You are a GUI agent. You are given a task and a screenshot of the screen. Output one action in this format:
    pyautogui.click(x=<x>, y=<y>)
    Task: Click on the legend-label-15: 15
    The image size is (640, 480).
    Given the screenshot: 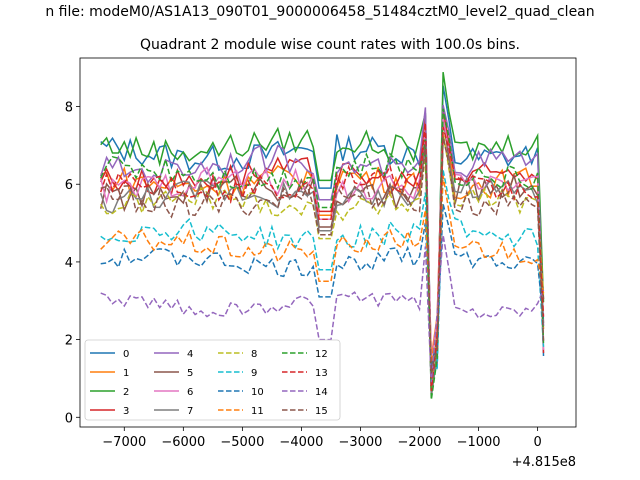 What is the action you would take?
    pyautogui.click(x=321, y=411)
    